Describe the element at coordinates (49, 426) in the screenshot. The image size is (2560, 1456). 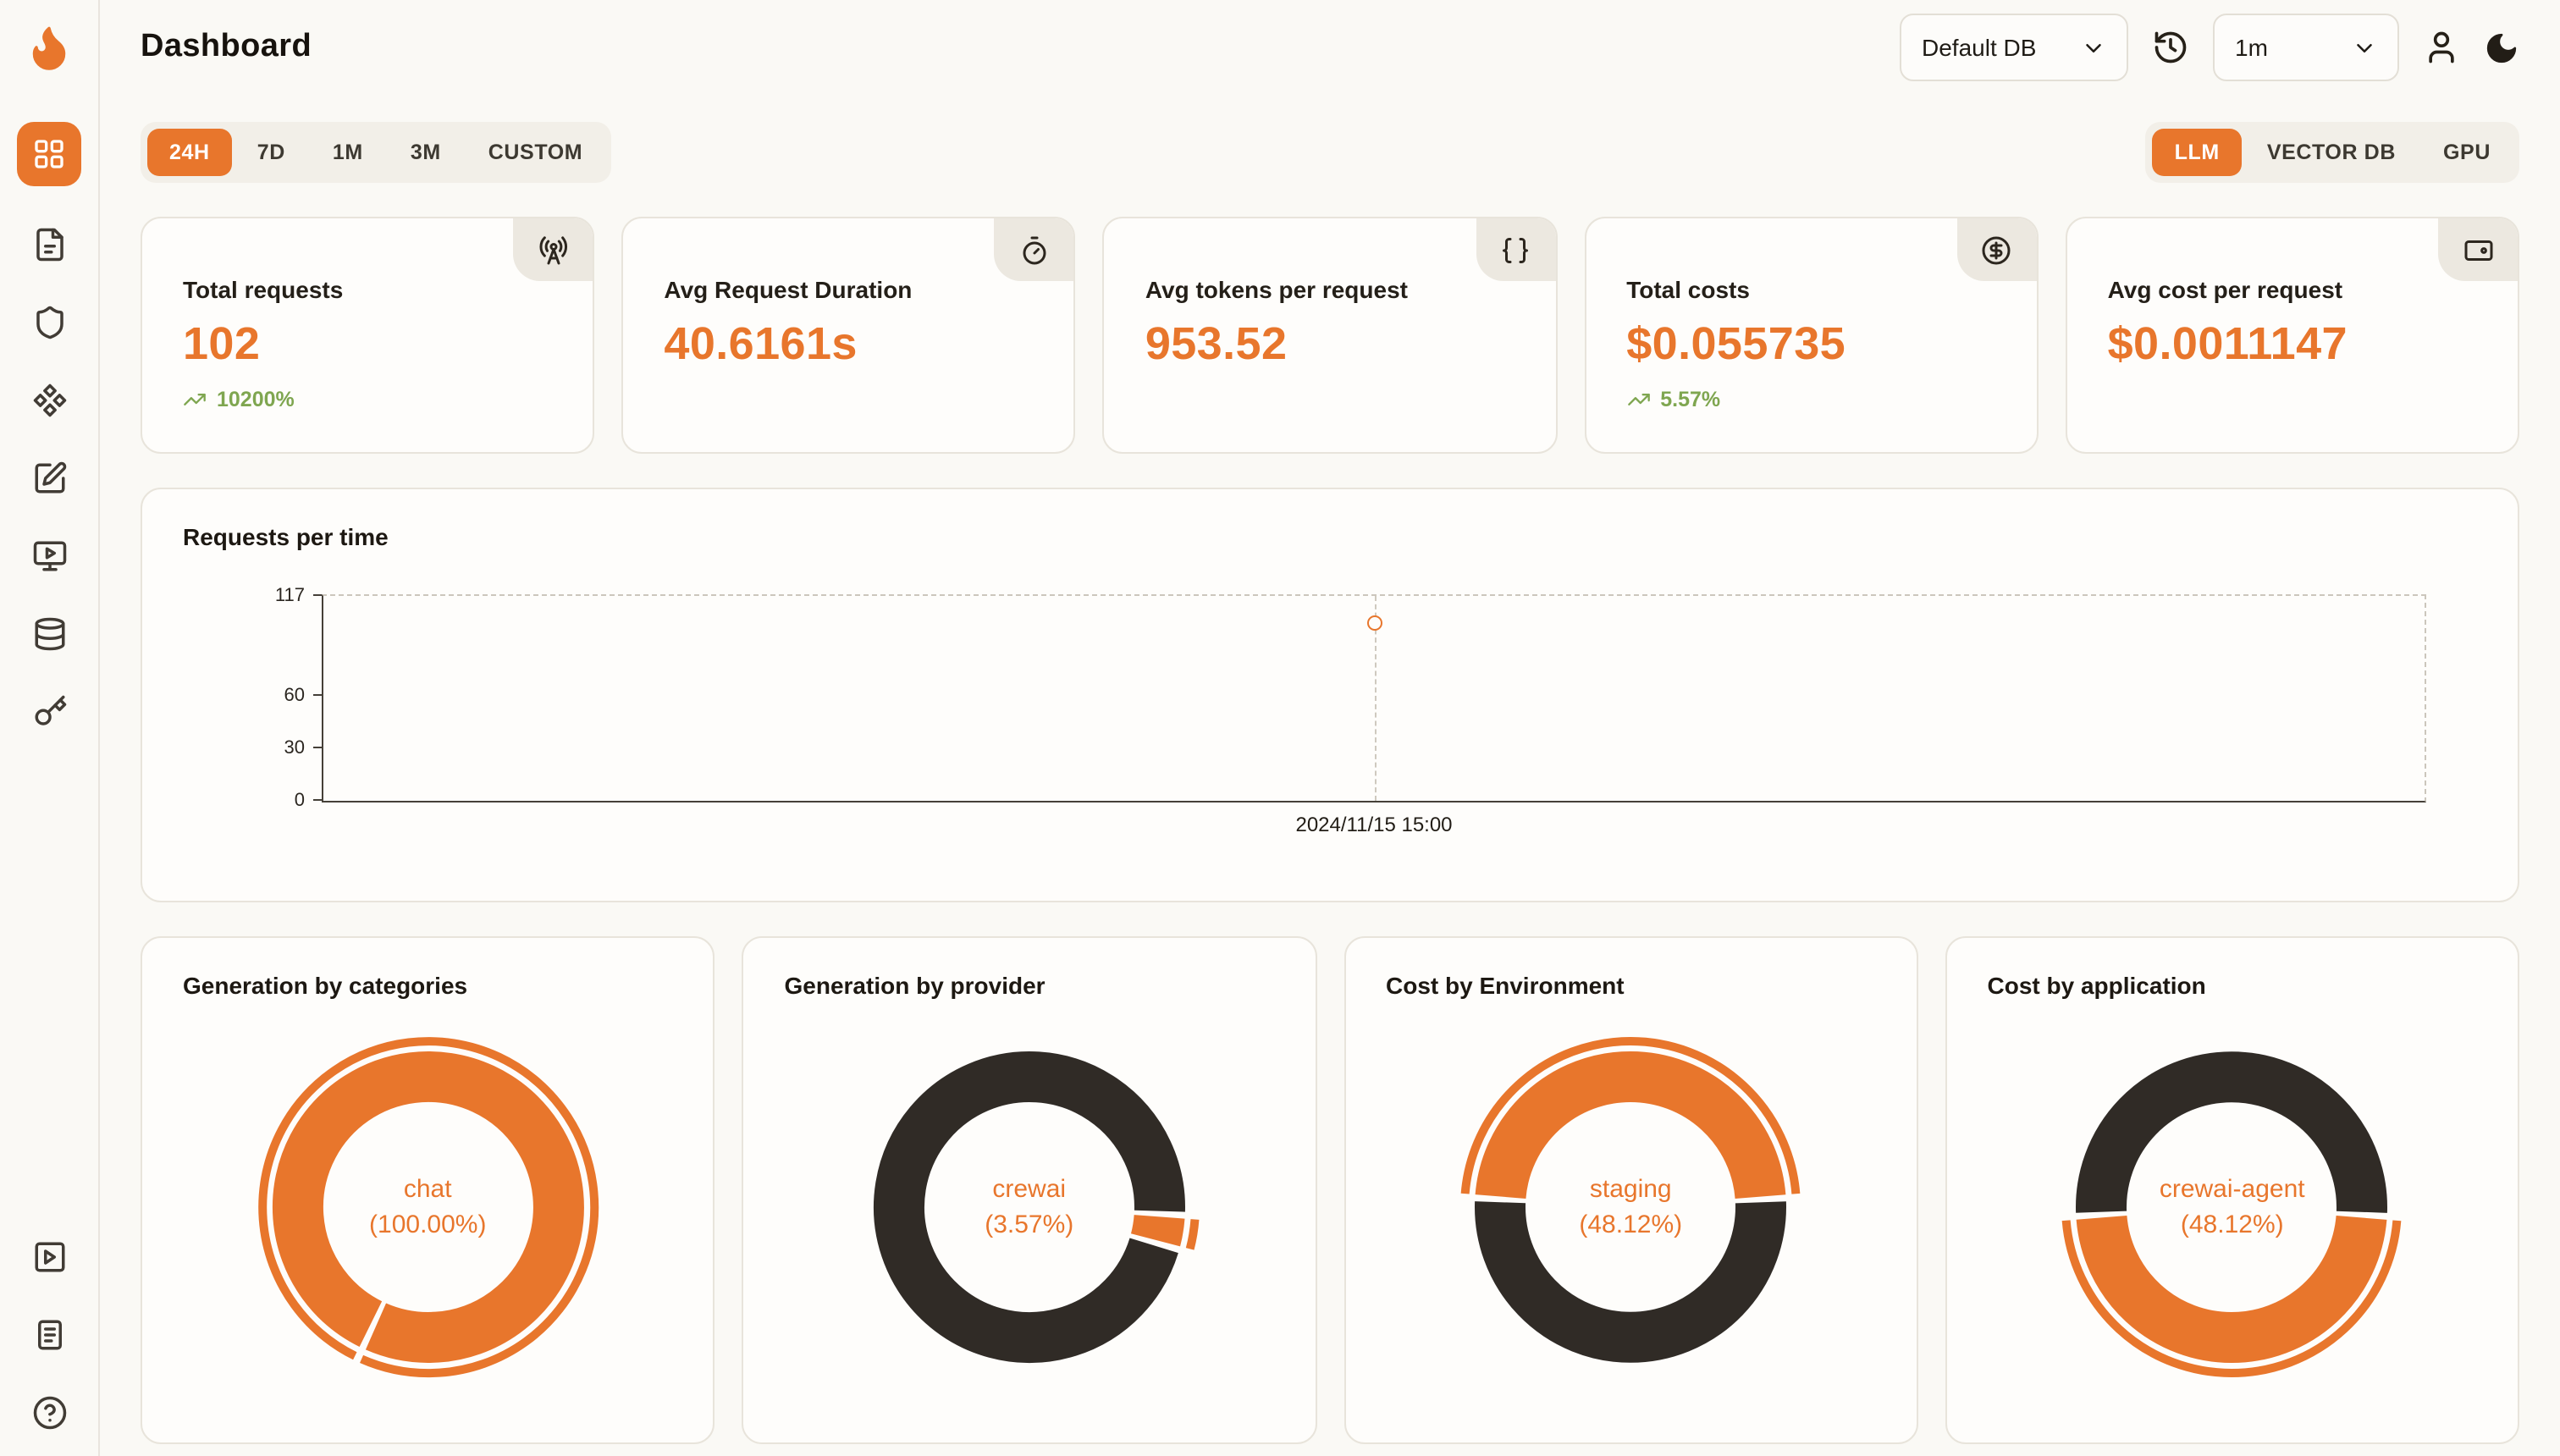
I see `sidebar-nav` at that location.